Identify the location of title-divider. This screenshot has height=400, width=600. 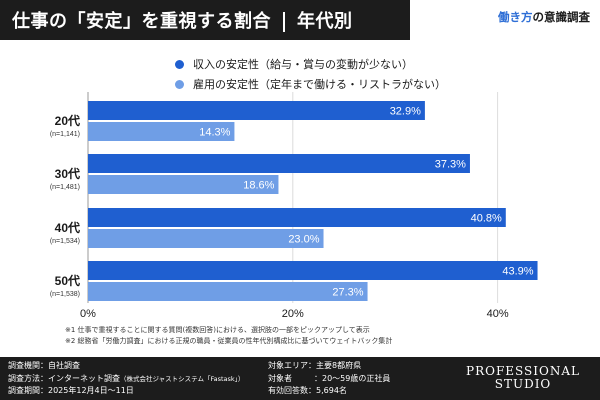
(284, 22).